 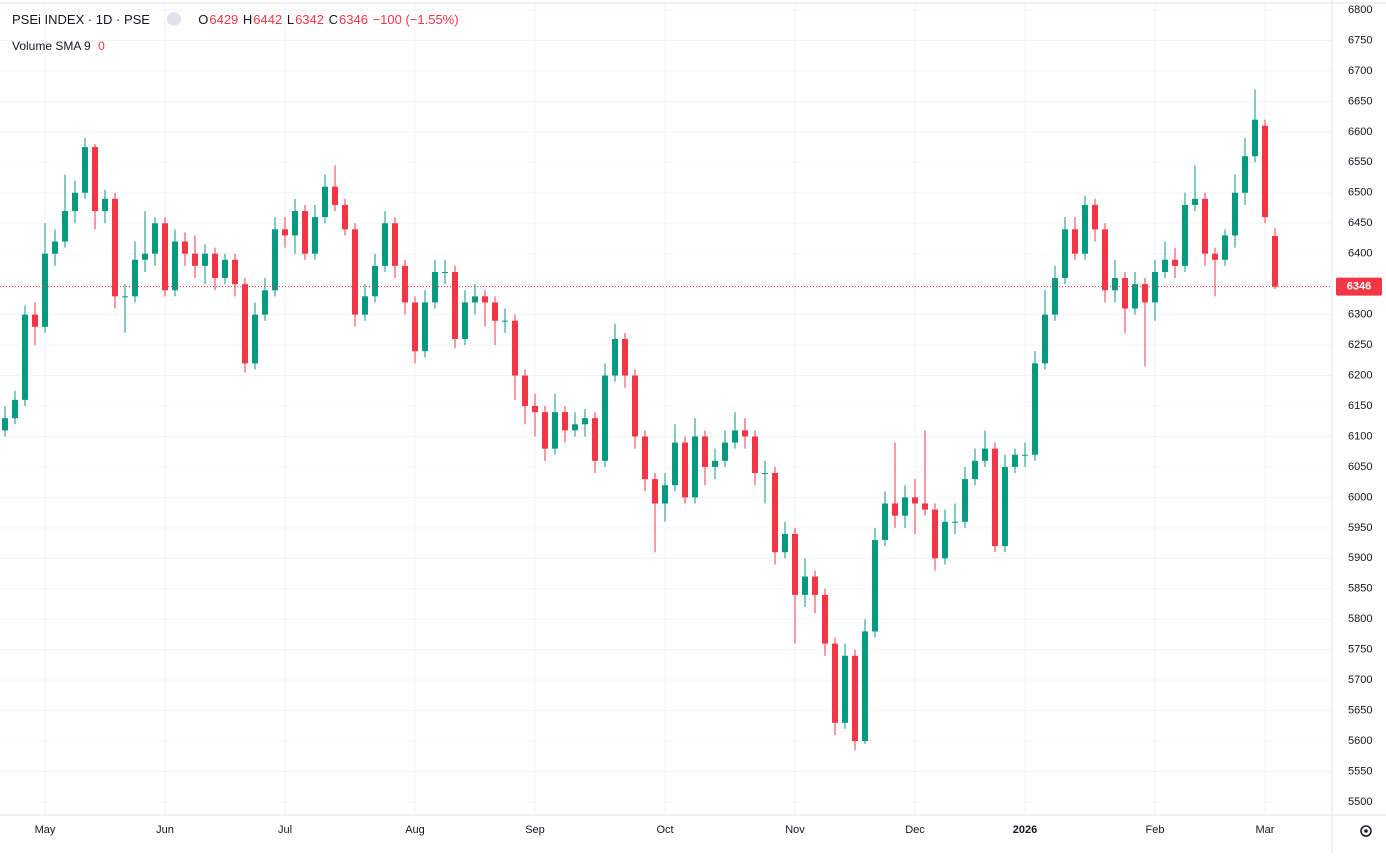 I want to click on x-tick-label: Jun, so click(x=165, y=830).